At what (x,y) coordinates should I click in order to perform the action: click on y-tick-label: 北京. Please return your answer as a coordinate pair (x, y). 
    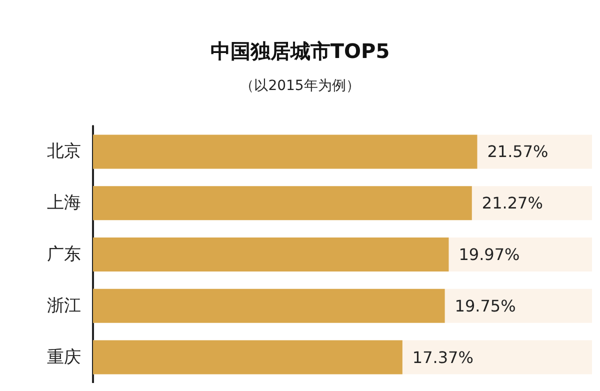
    Looking at the image, I should click on (64, 152).